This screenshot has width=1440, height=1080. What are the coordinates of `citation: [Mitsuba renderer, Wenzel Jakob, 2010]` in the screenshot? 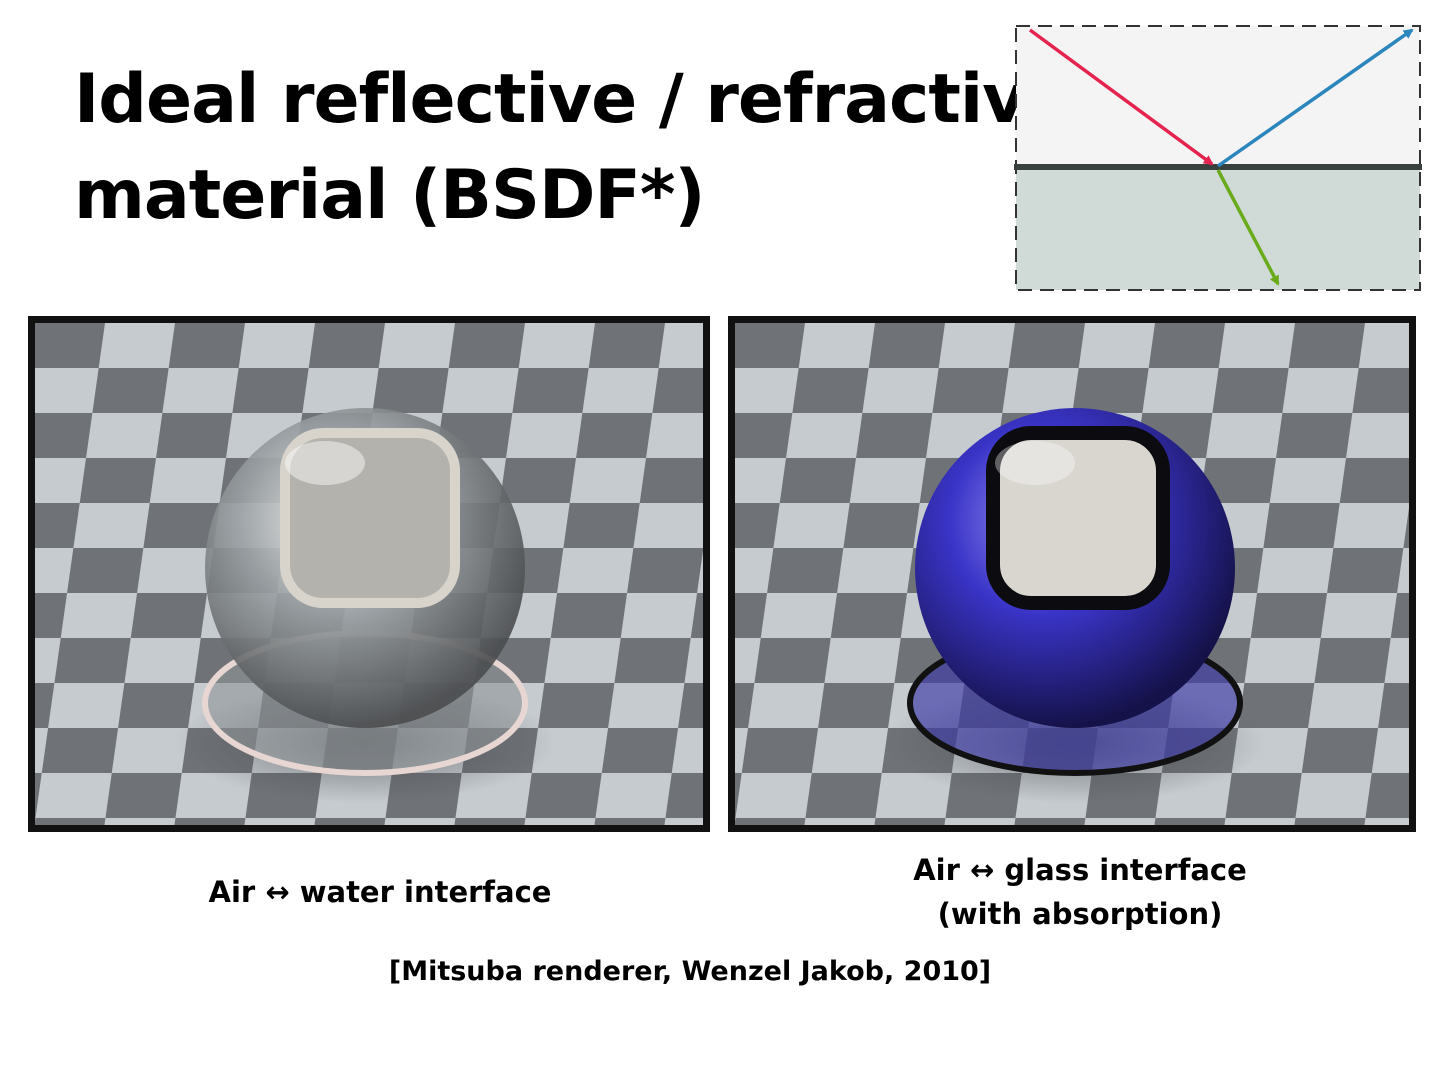 It's located at (690, 971).